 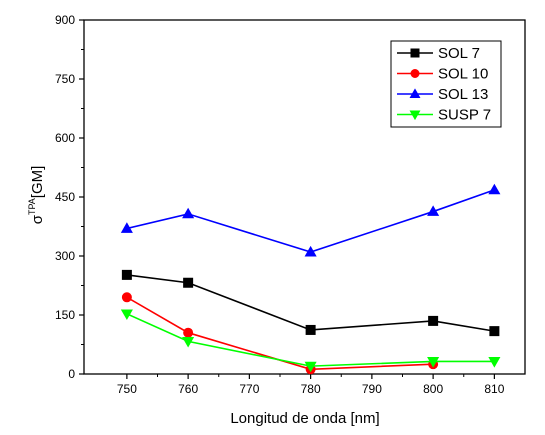 I want to click on x-axis: 750 760 770 780 790 800 810, so click(x=311, y=385).